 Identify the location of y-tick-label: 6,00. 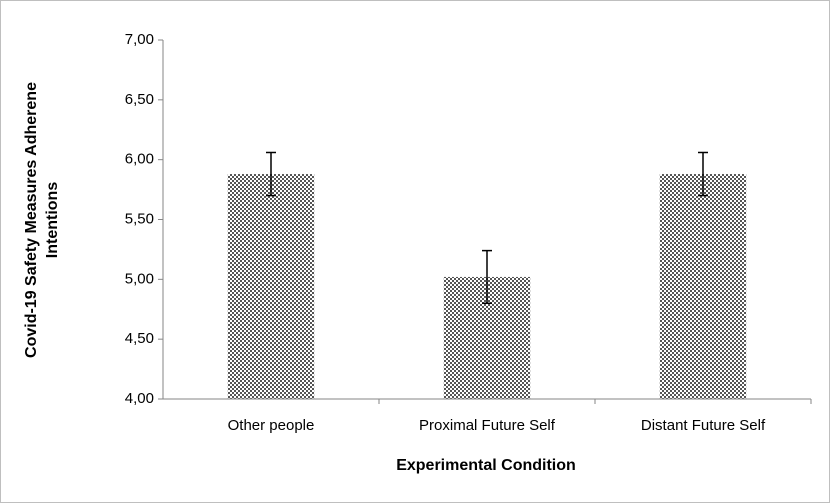
(139, 159).